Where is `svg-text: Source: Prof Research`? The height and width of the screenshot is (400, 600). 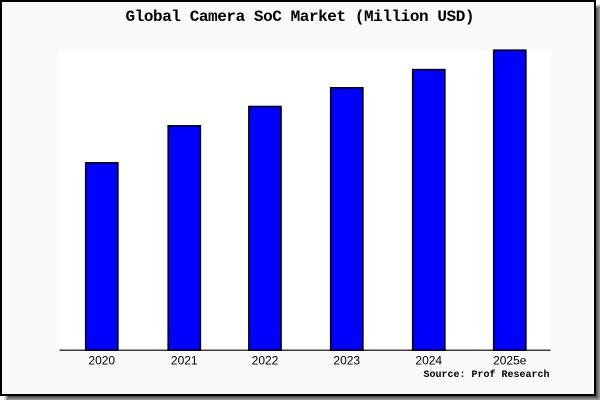
svg-text: Source: Prof Research is located at coordinates (486, 375).